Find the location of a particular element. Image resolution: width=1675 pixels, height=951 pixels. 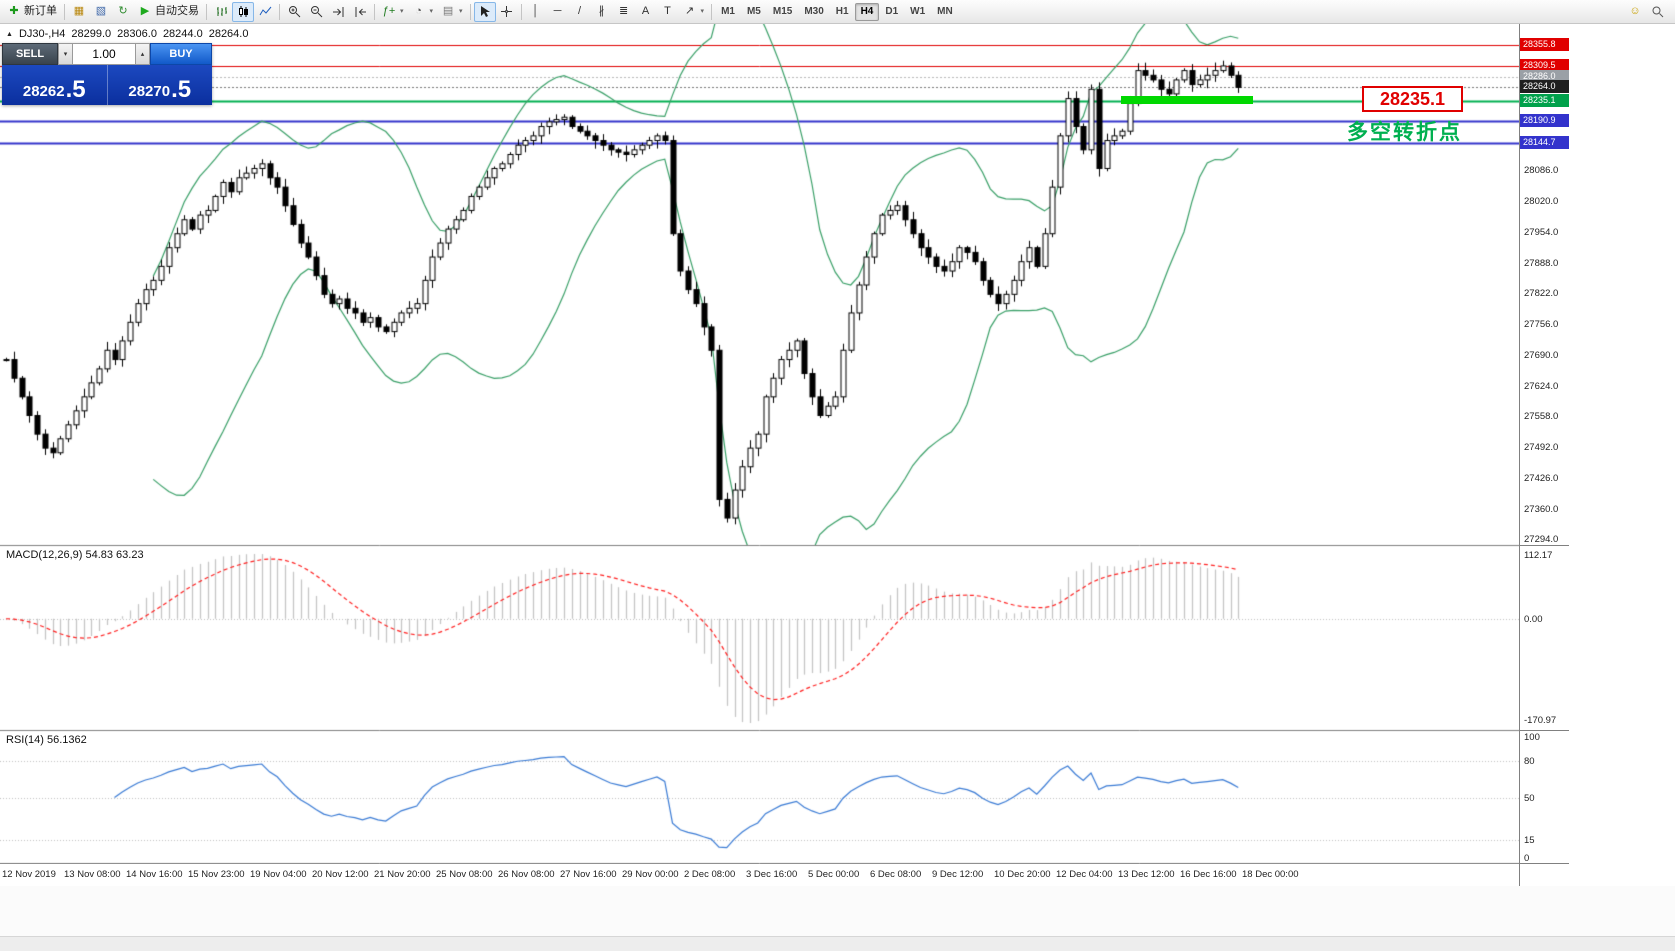

time-axis-label: 20 Nov 12:00 is located at coordinates (340, 874).